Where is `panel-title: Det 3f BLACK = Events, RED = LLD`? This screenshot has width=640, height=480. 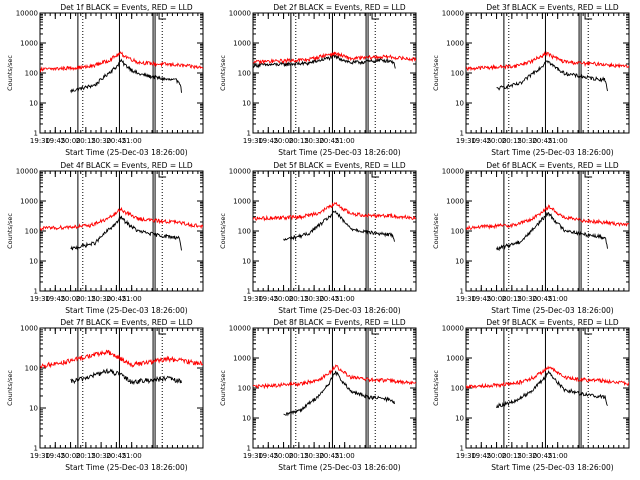 panel-title: Det 3f BLACK = Events, RED = LLD is located at coordinates (552, 7).